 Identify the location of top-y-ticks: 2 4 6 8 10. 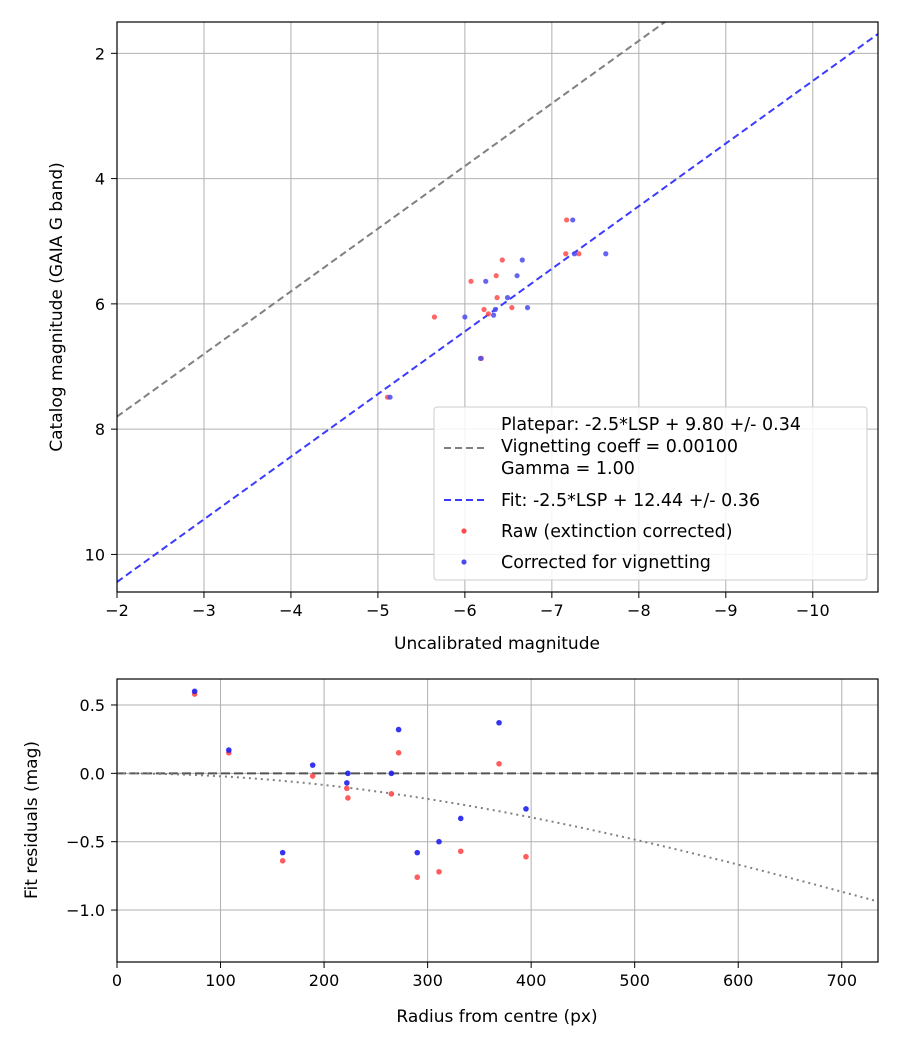
(101, 304).